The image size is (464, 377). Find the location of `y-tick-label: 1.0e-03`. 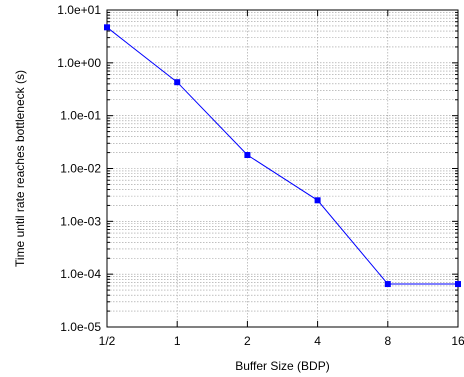

y-tick-label: 1.0e-03 is located at coordinates (80, 221).